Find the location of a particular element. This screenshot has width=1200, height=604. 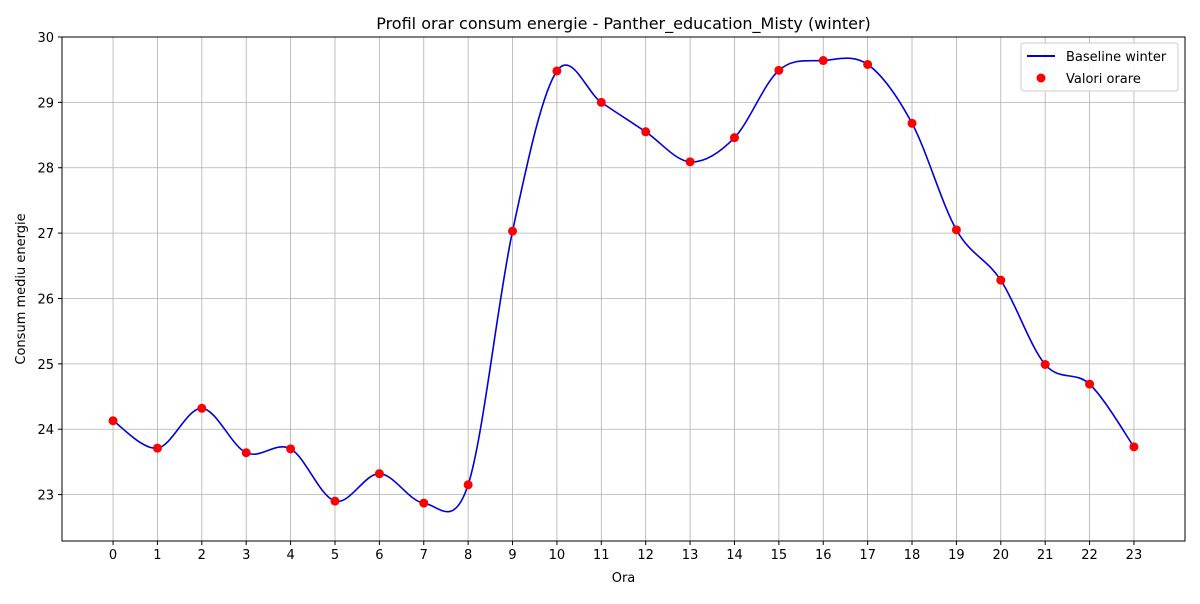

x-axis-ticks: 0 1 2 3 4 5 6 7 8 9 10 11 12 13 14 15 16 17 18 19 20 21 22 23 is located at coordinates (625, 552).